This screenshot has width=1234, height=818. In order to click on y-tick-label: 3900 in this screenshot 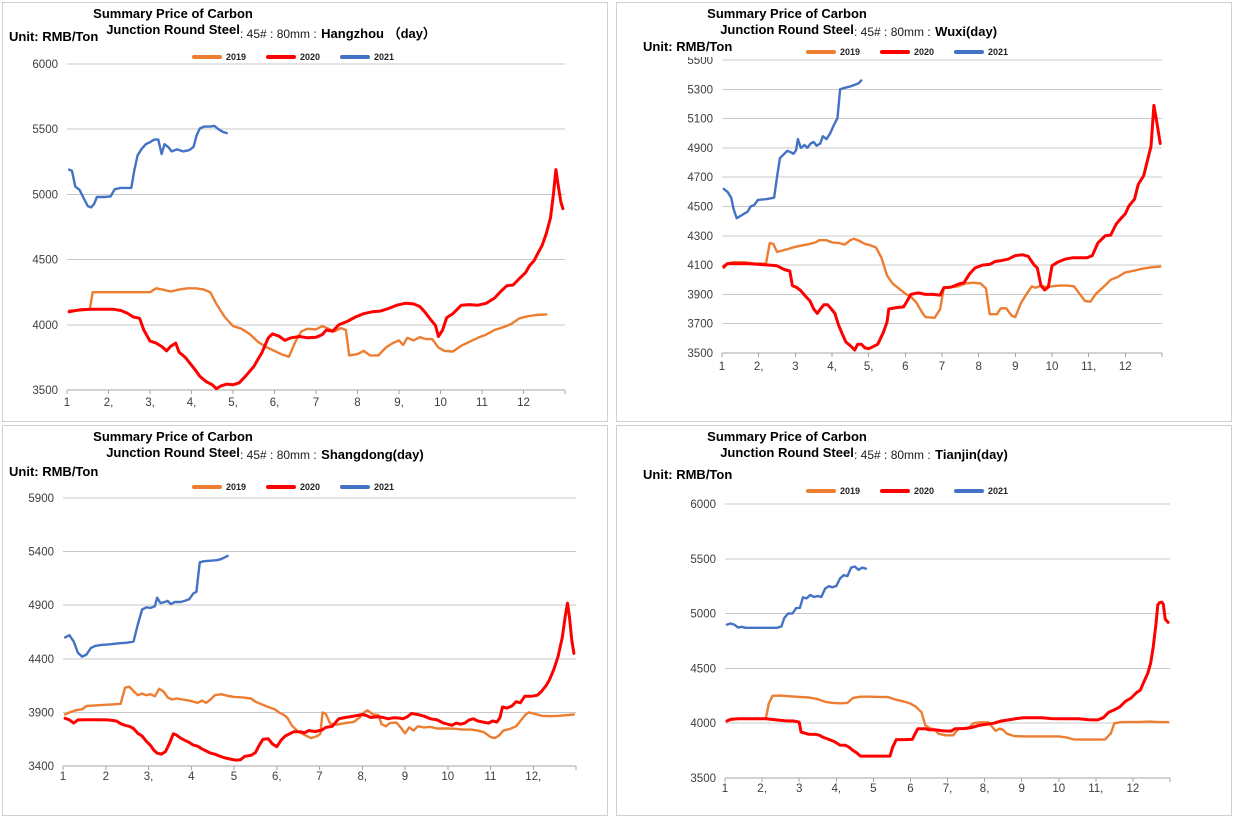, I will do `click(41, 713)`.